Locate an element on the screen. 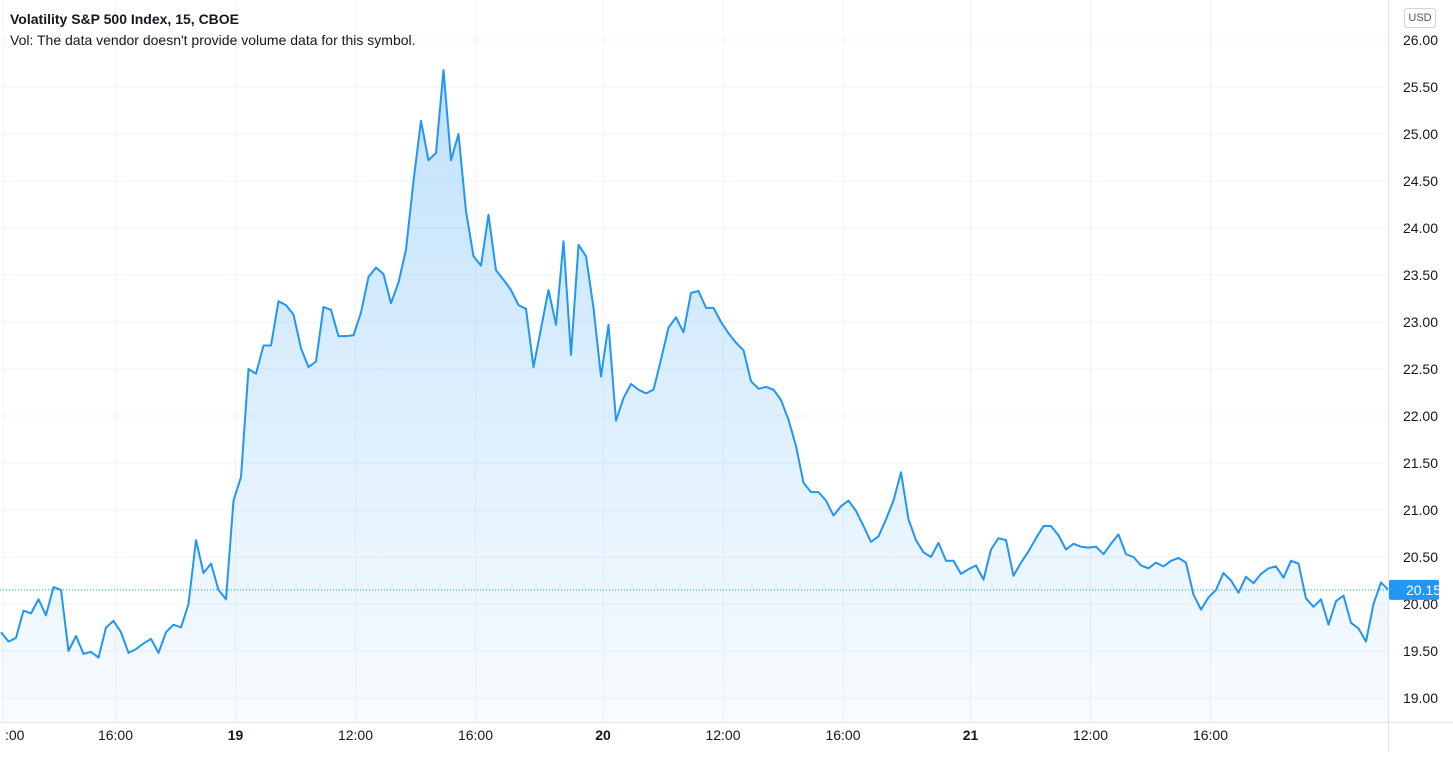 Image resolution: width=1453 pixels, height=757 pixels. y-tick-label: 25.50 is located at coordinates (1420, 87).